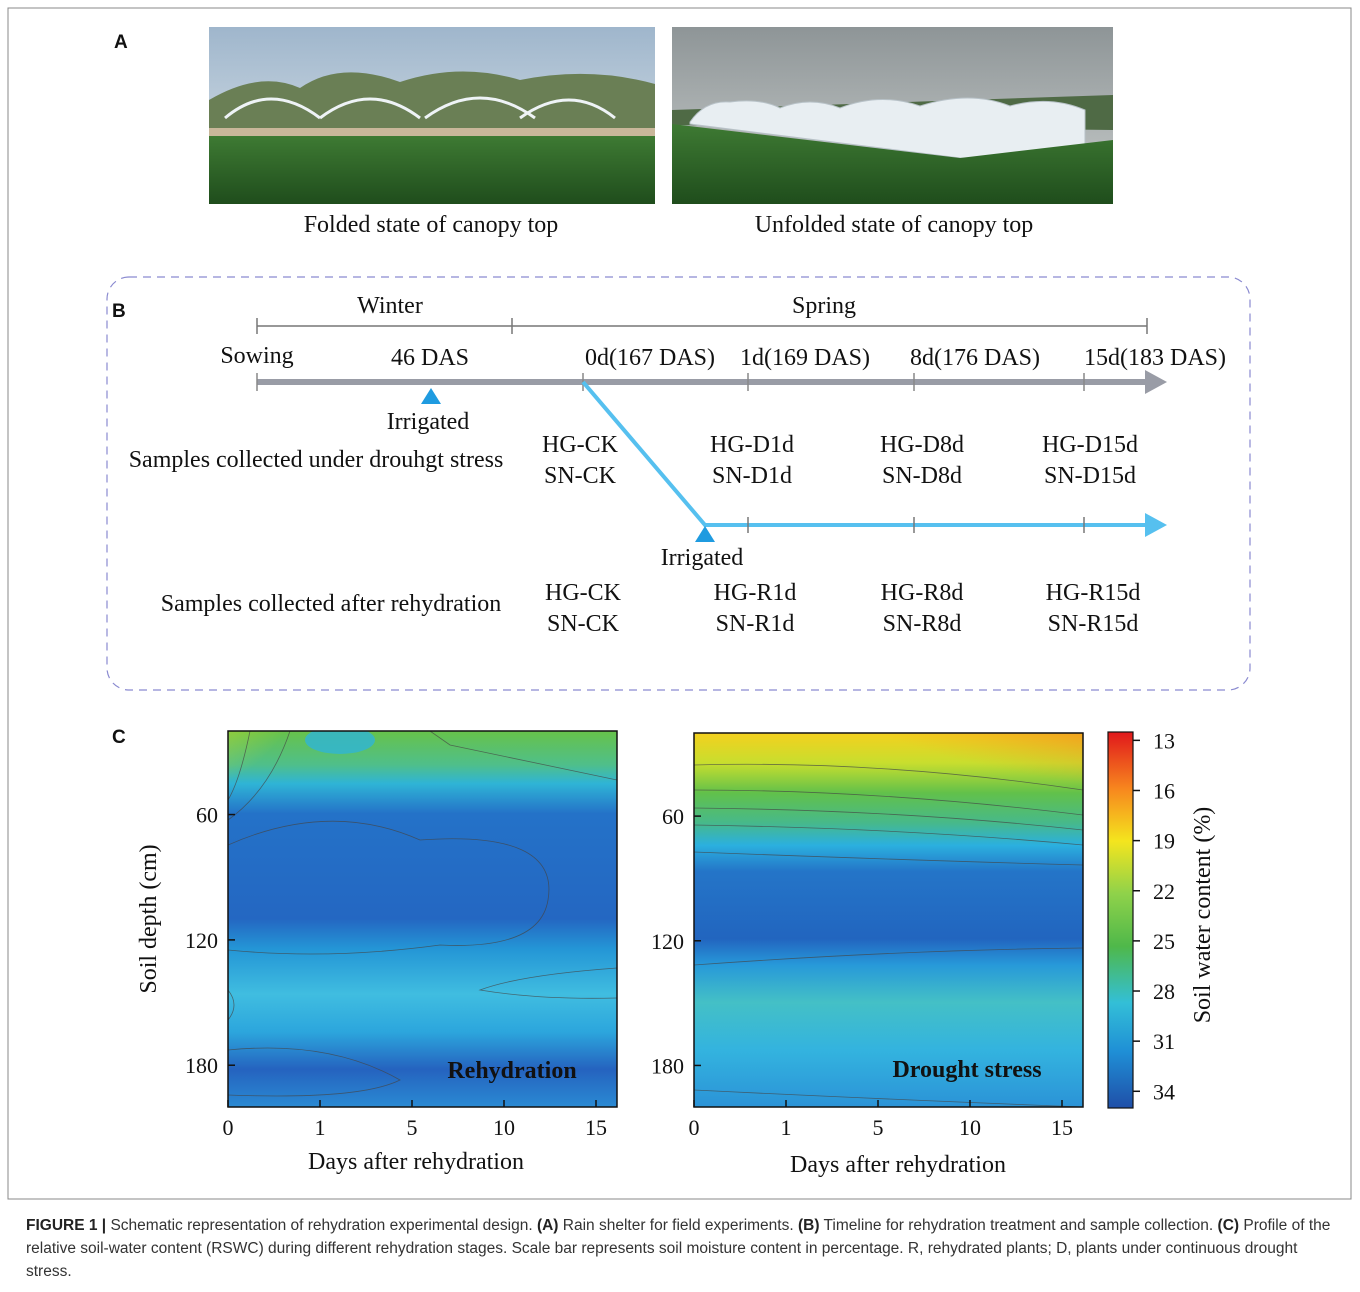 This screenshot has width=1360, height=1292. I want to click on caption-ref: (A), so click(547, 1225).